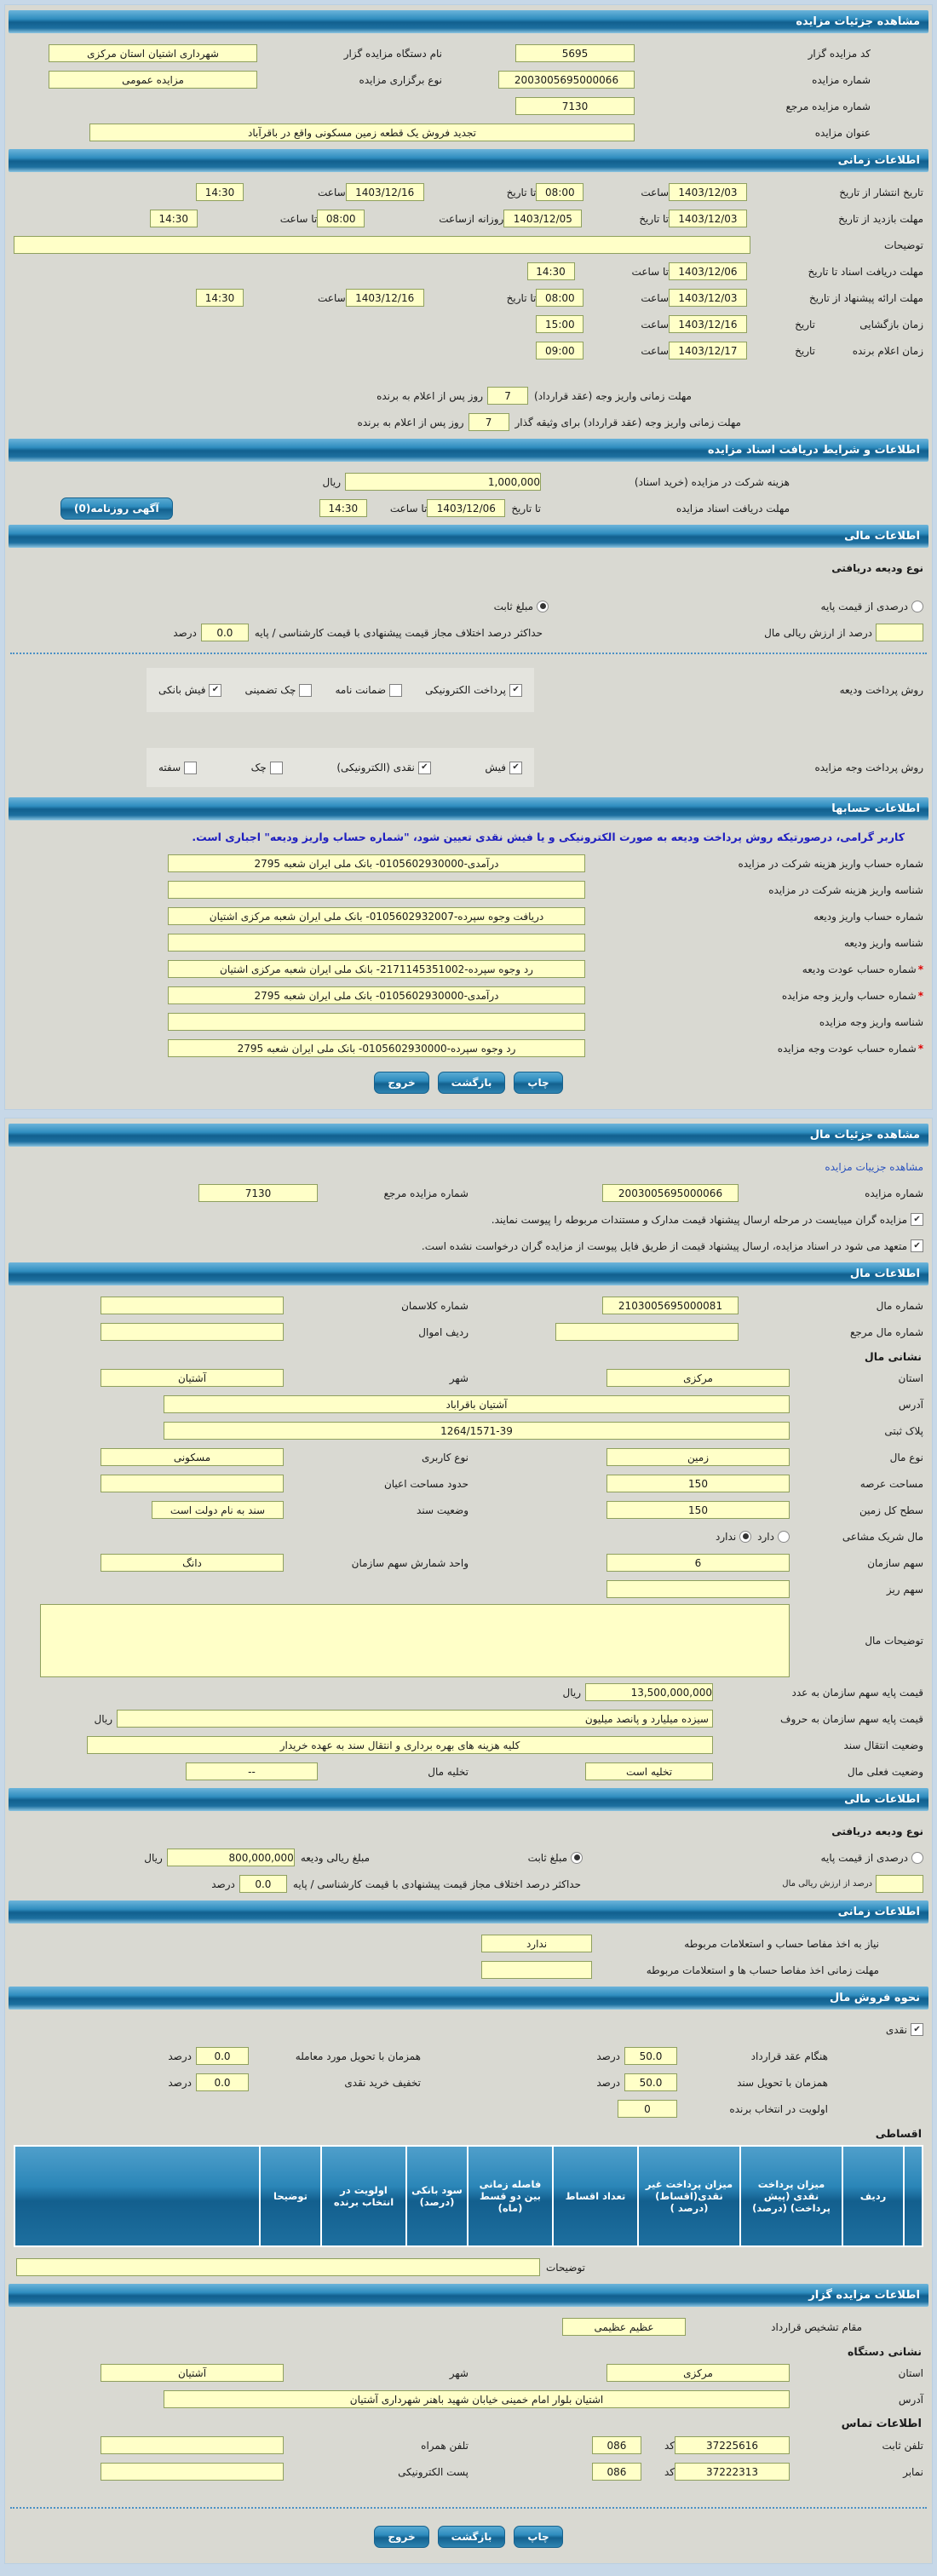  I want to click on checkbox-attach-documents, so click(917, 1219).